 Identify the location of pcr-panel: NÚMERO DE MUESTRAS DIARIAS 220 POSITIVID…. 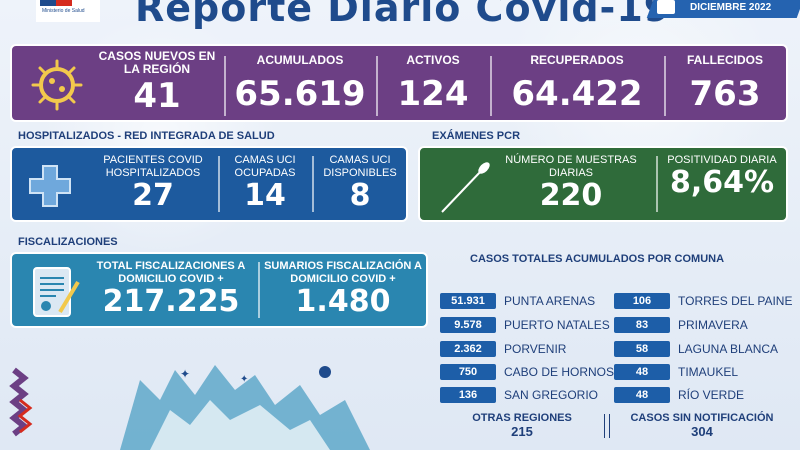
(603, 184).